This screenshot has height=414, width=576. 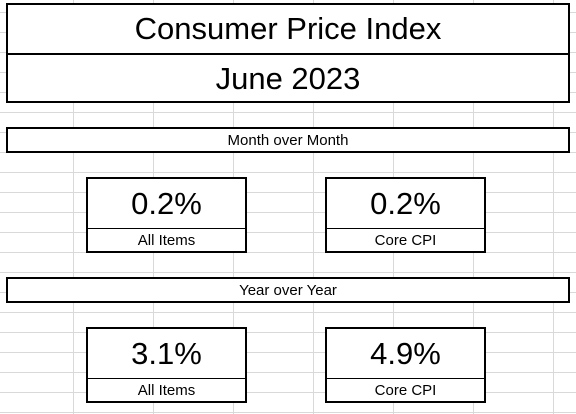 I want to click on yoy-all-items-value: 3.1%, so click(x=166, y=353).